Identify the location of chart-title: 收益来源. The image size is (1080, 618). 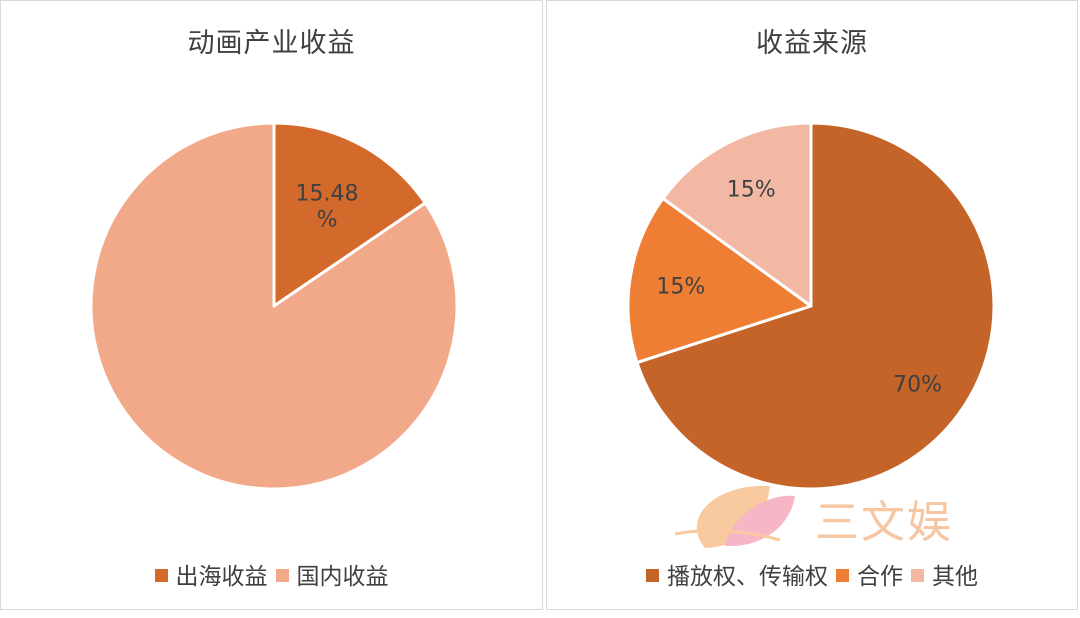
(812, 43).